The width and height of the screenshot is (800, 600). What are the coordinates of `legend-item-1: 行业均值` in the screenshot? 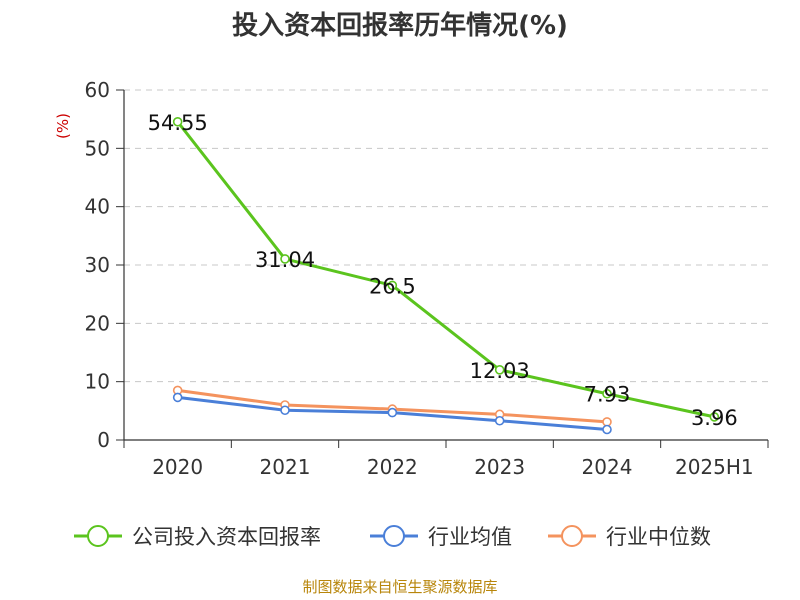 It's located at (441, 537).